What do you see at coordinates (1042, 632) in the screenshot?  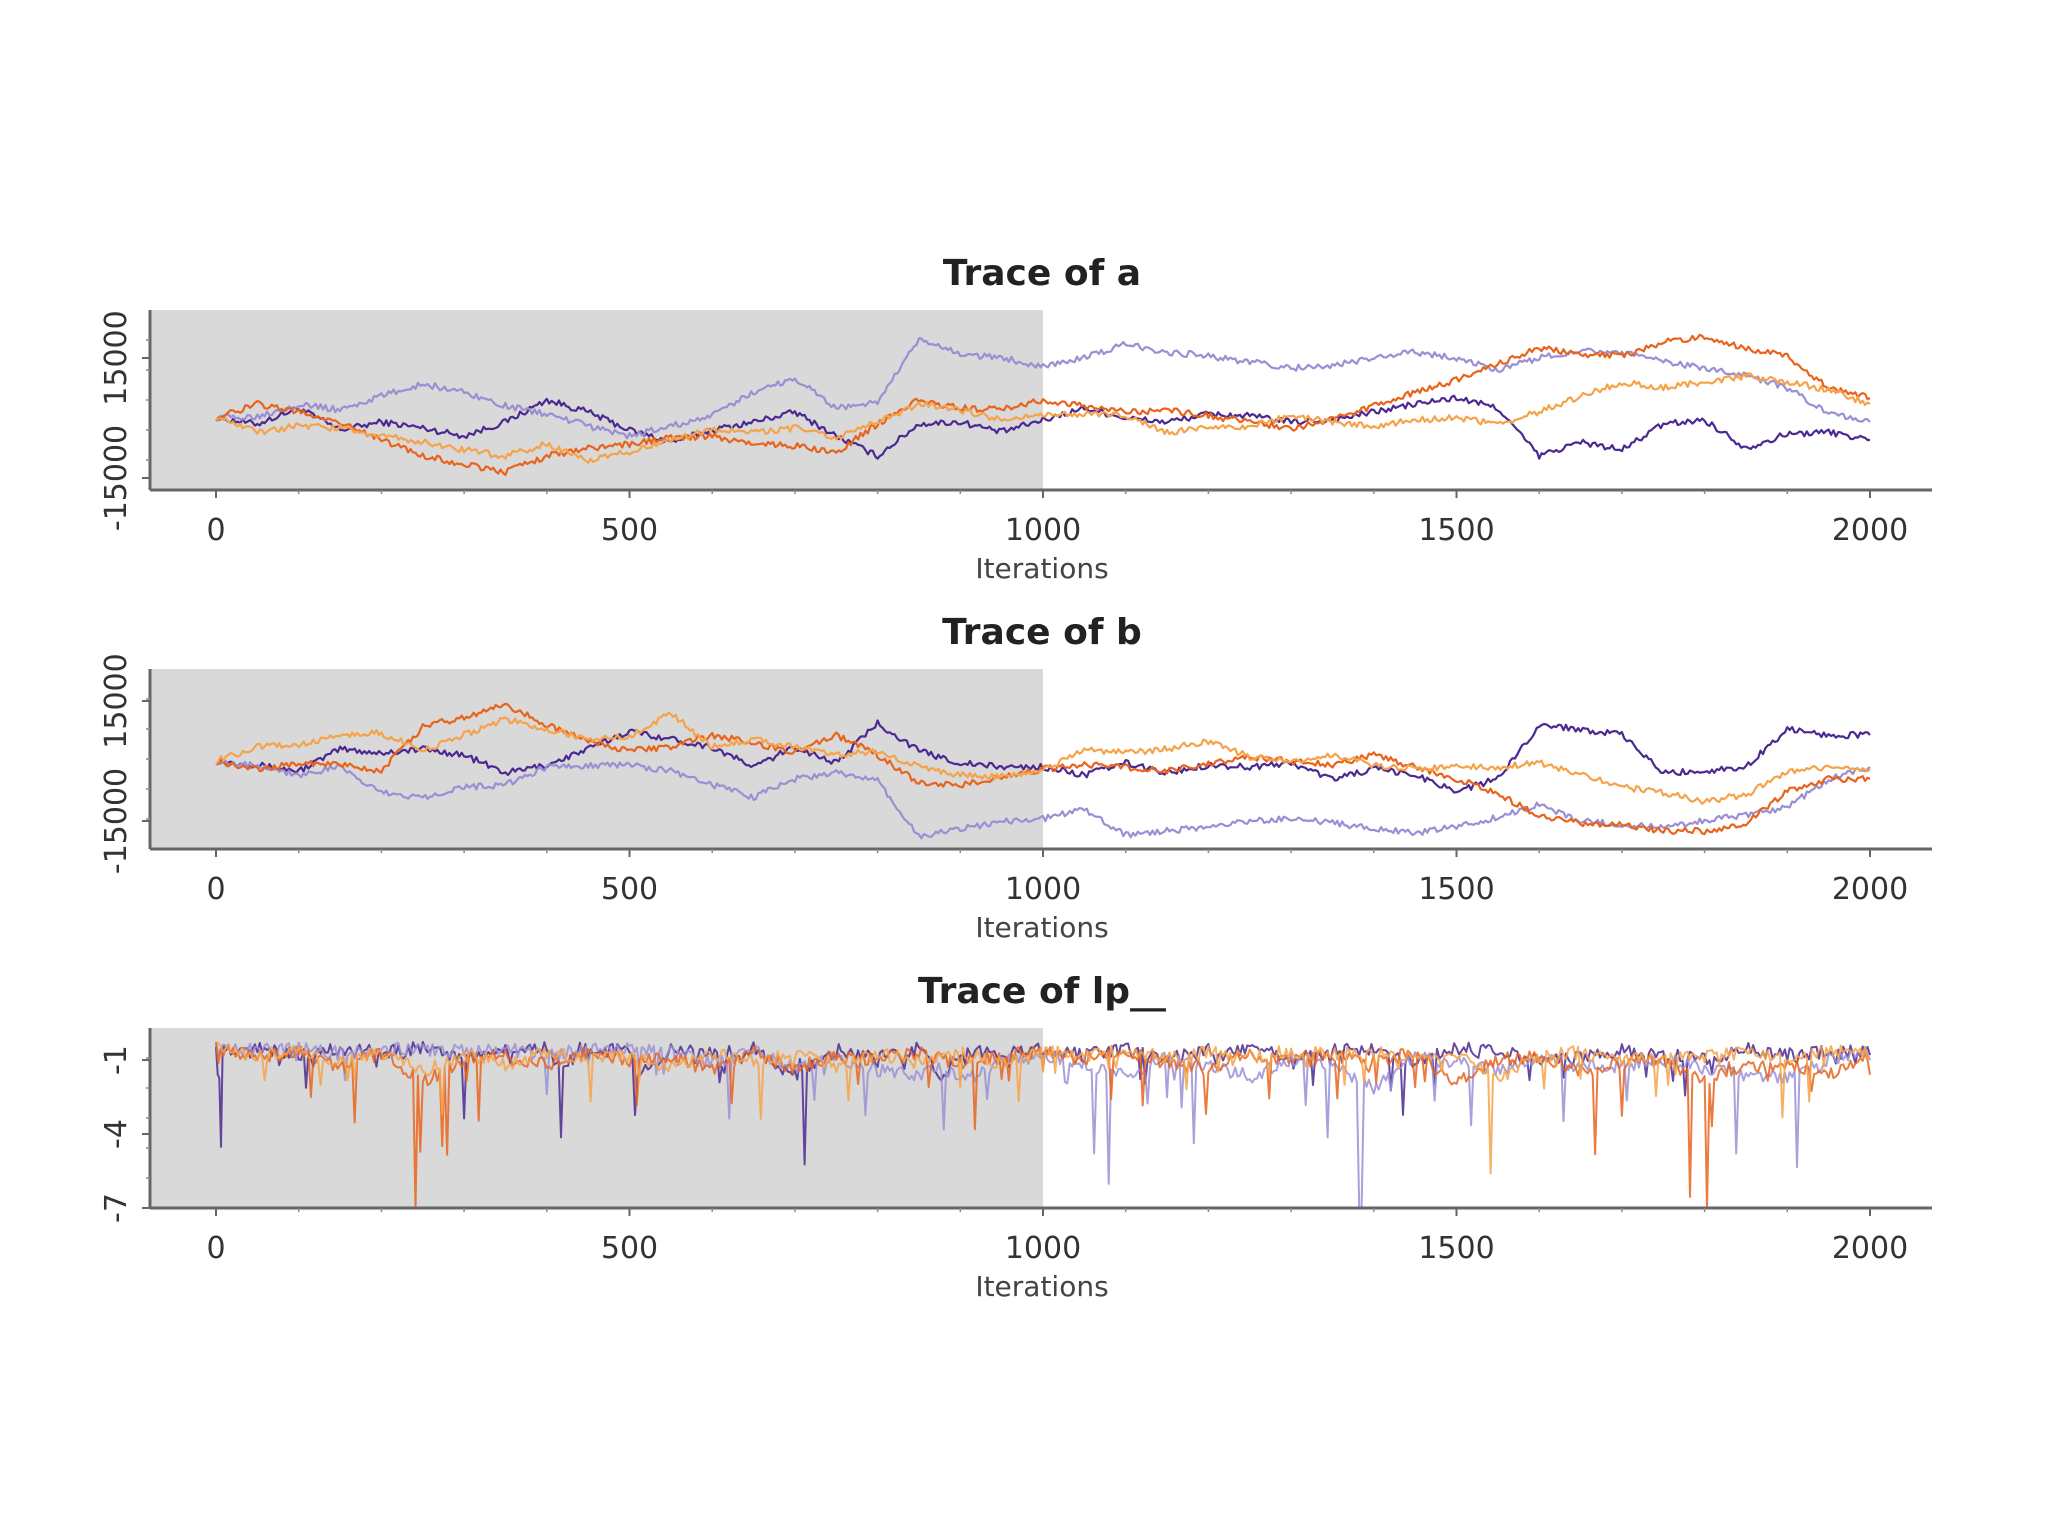 I see `panel-title: Trace of b` at bounding box center [1042, 632].